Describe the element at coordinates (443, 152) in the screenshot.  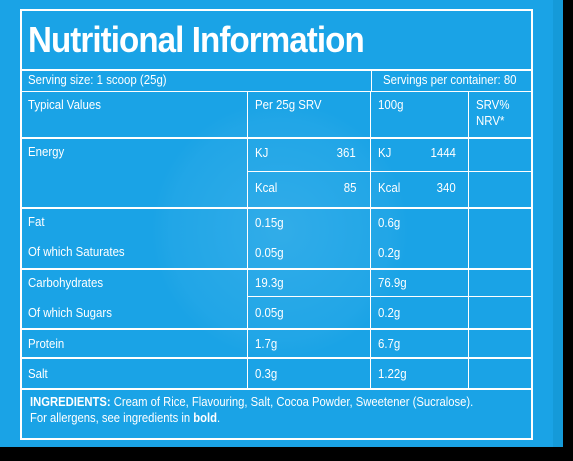
I see `kj-value-100g: 1444` at that location.